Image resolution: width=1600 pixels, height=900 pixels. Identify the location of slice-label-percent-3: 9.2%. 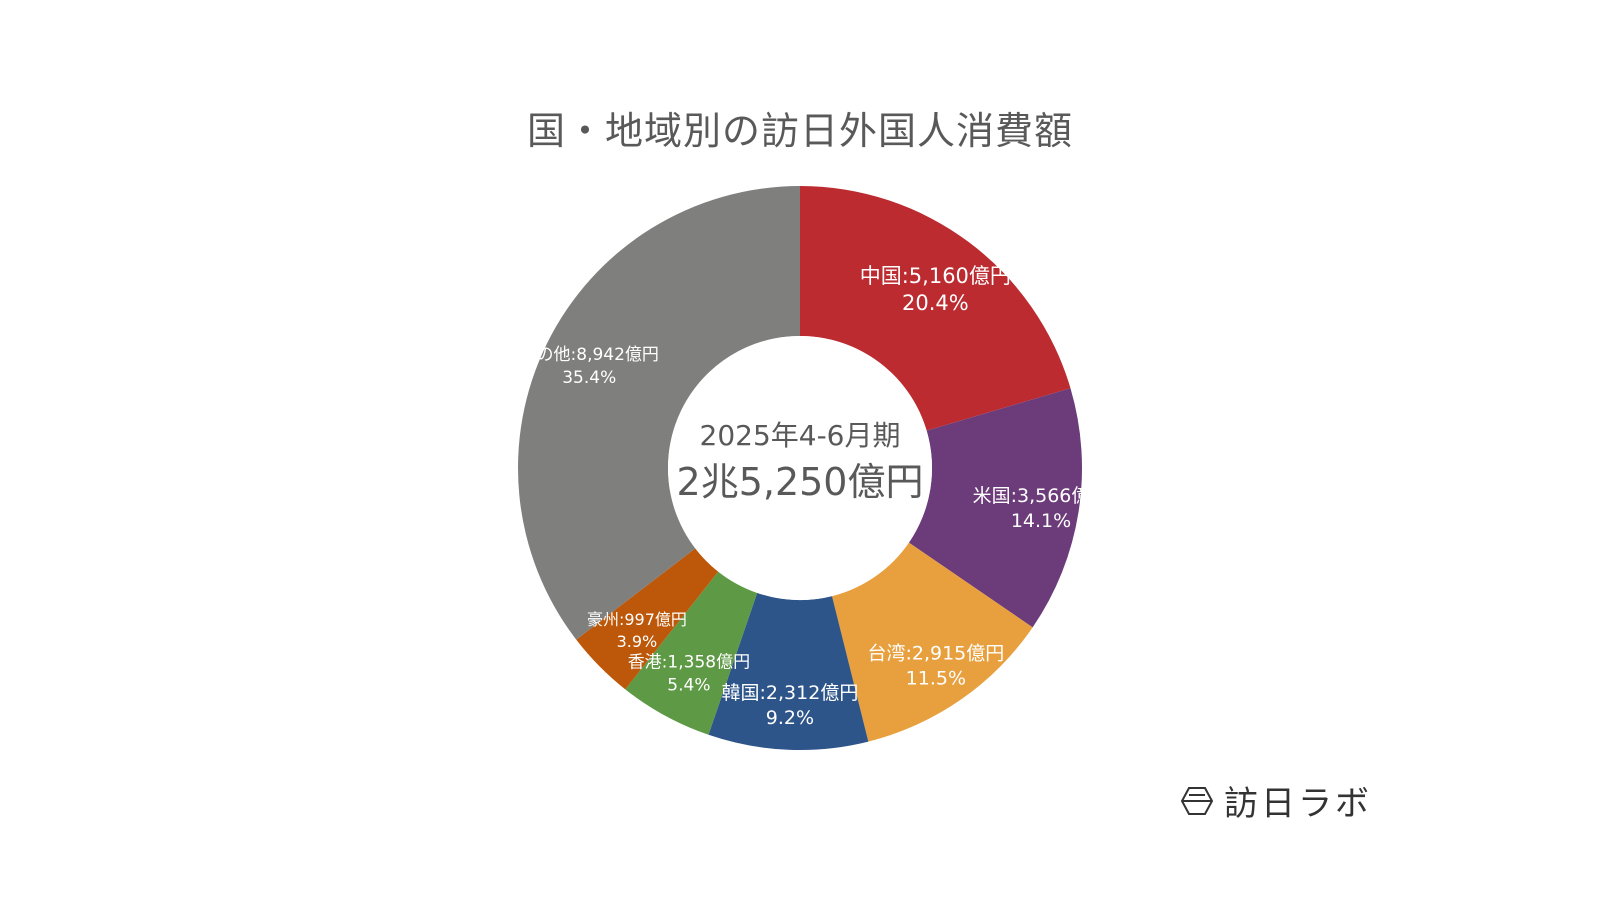
(790, 718).